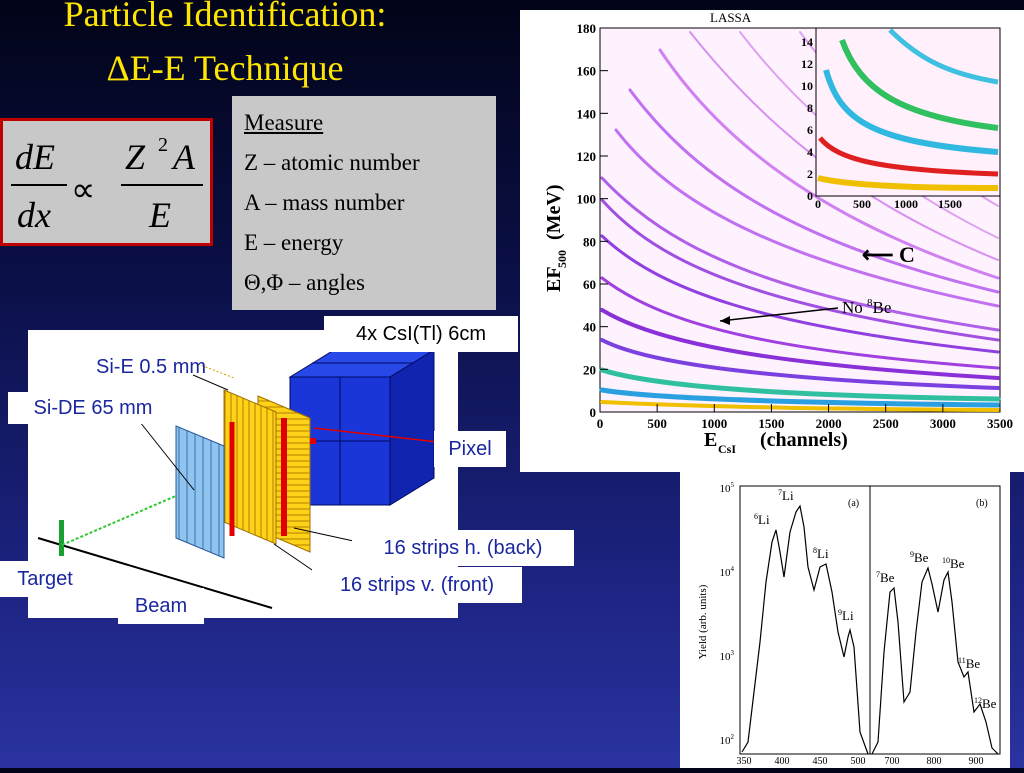  What do you see at coordinates (807, 42) in the screenshot?
I see `inset-ytick-label: 14` at bounding box center [807, 42].